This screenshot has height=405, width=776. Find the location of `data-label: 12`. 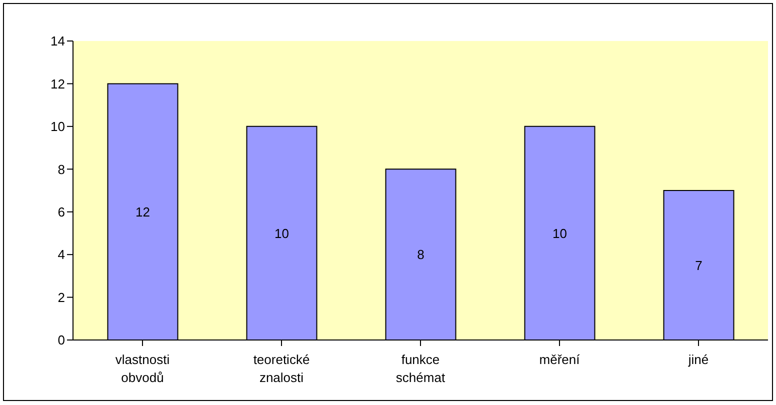

data-label: 12 is located at coordinates (143, 212).